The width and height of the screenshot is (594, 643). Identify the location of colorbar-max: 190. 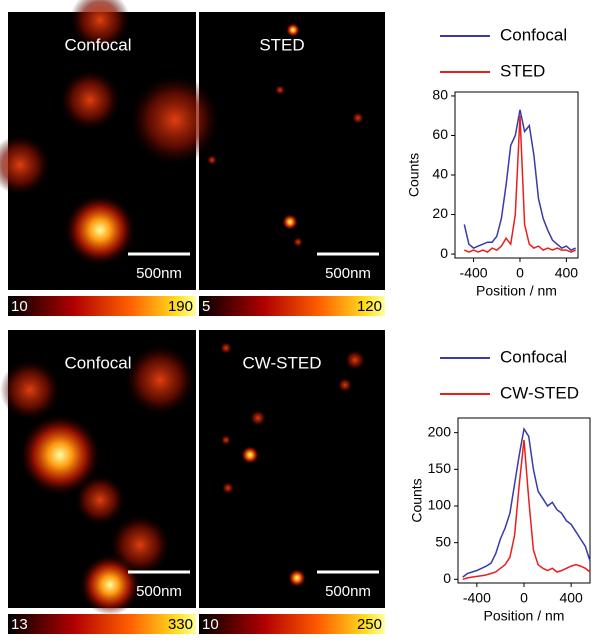
(180, 306).